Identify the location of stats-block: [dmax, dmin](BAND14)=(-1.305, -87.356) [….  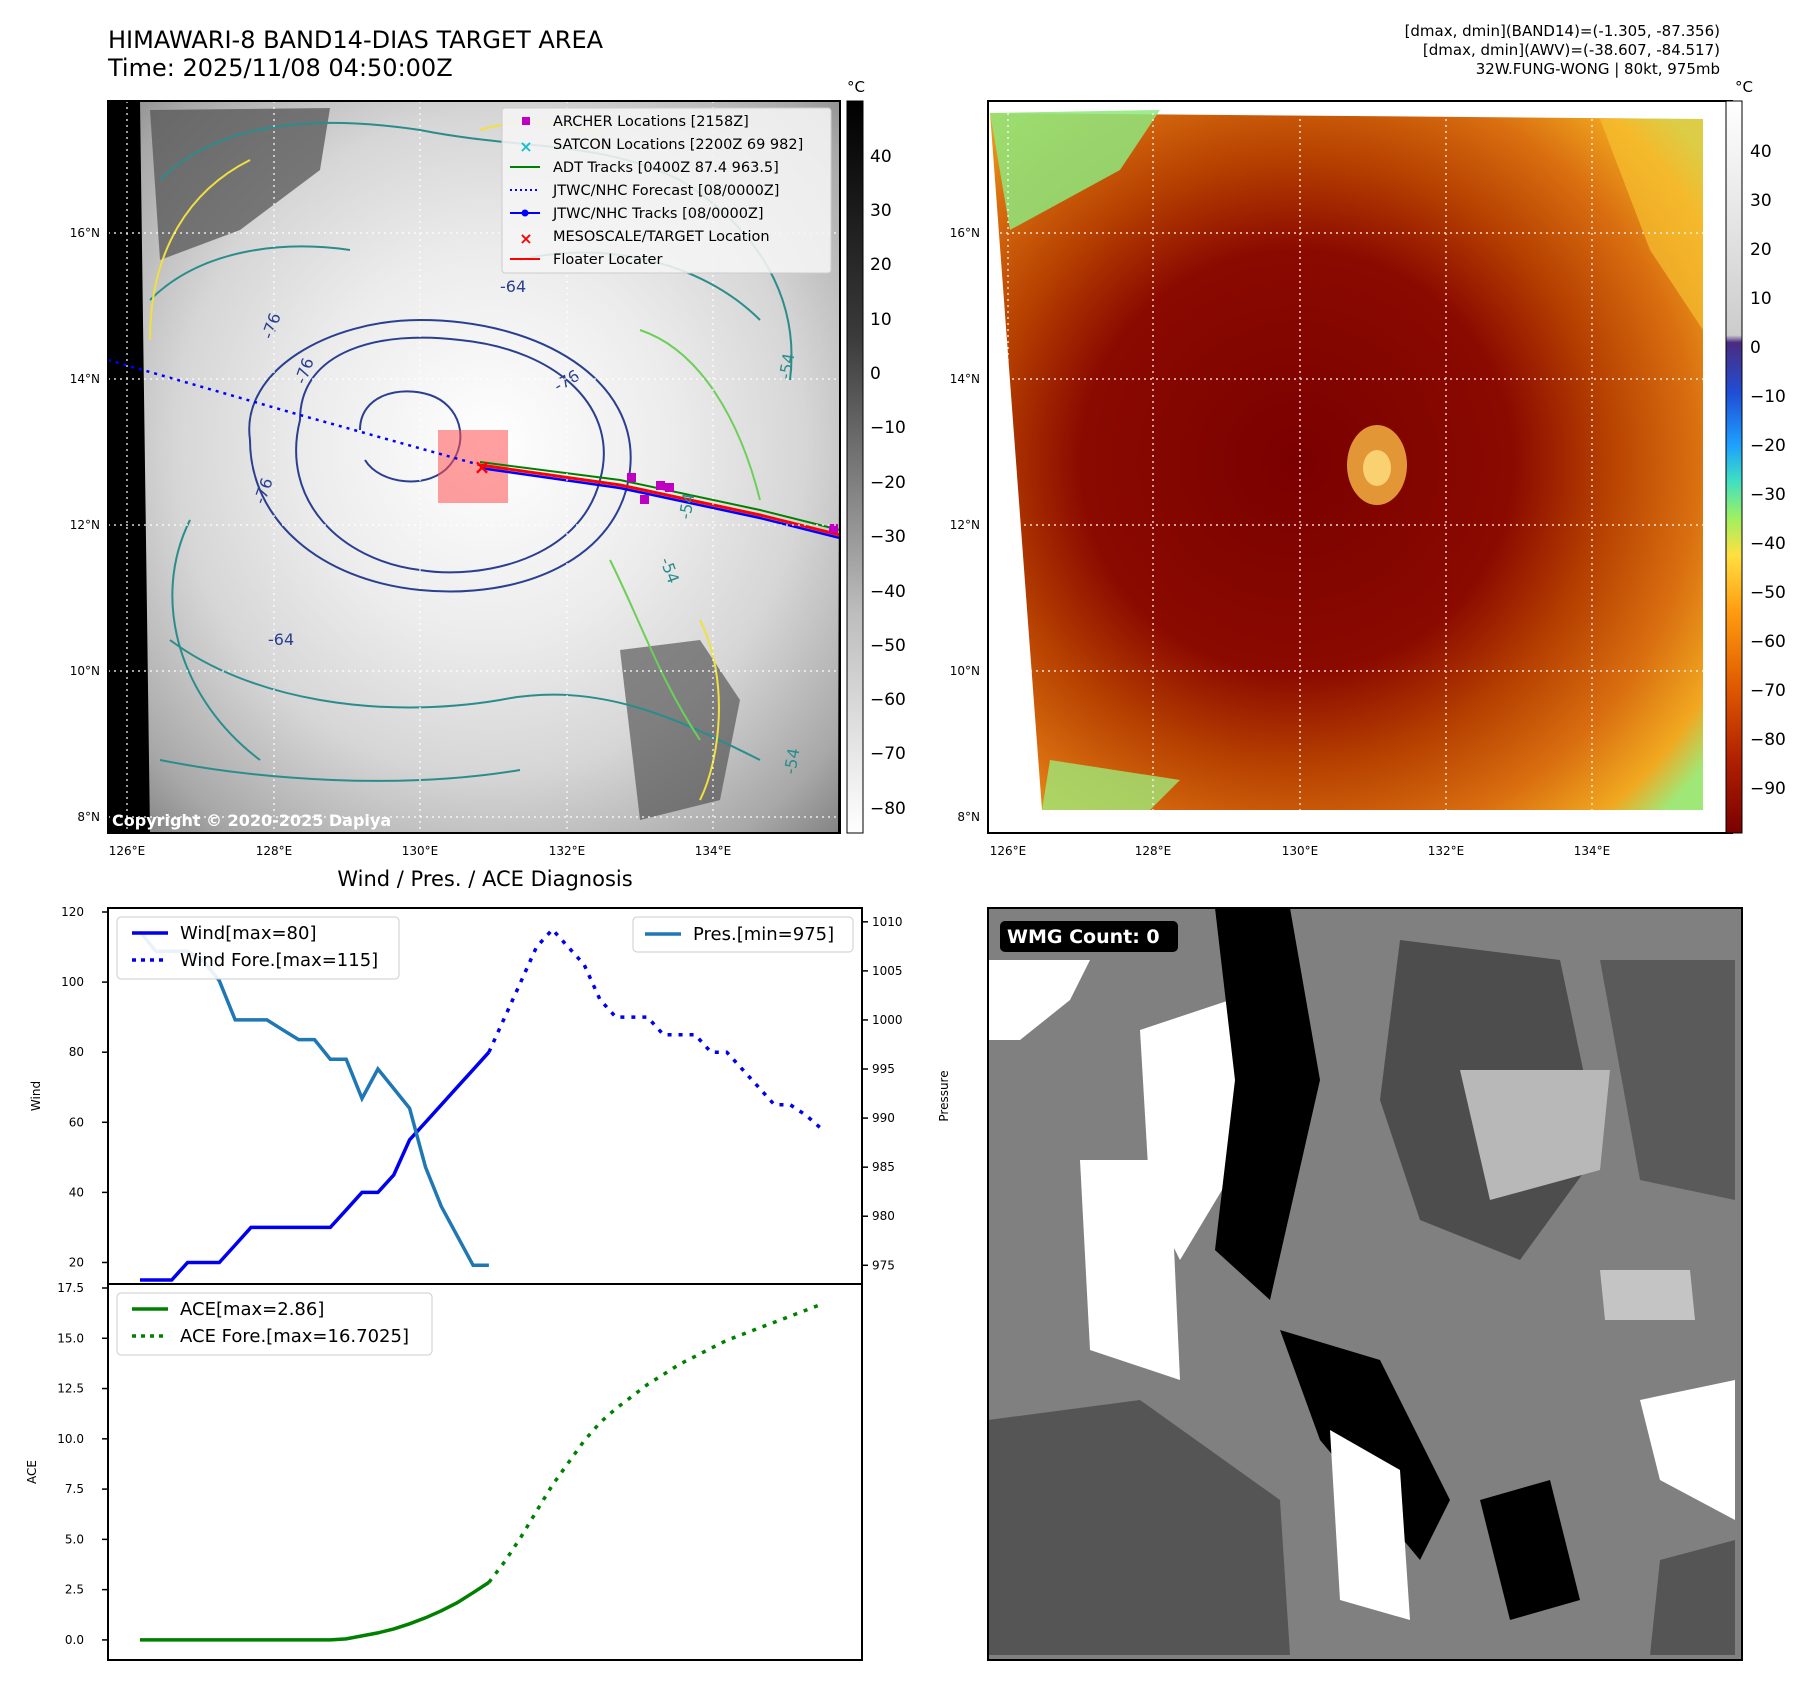
(1562, 50).